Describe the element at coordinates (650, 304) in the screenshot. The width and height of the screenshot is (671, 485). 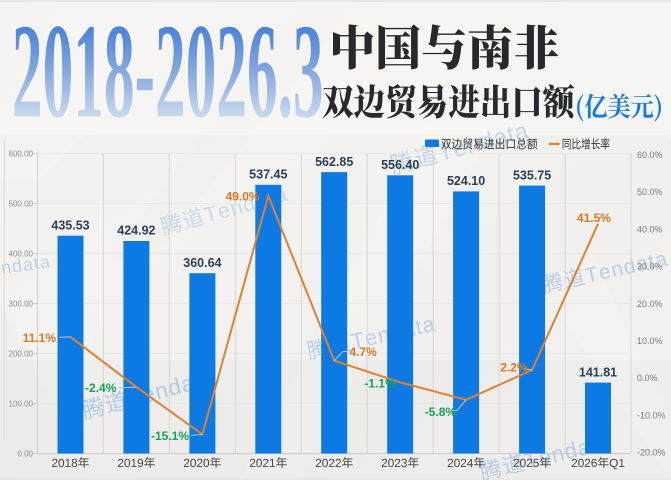
I see `svg-text: 20.0%` at that location.